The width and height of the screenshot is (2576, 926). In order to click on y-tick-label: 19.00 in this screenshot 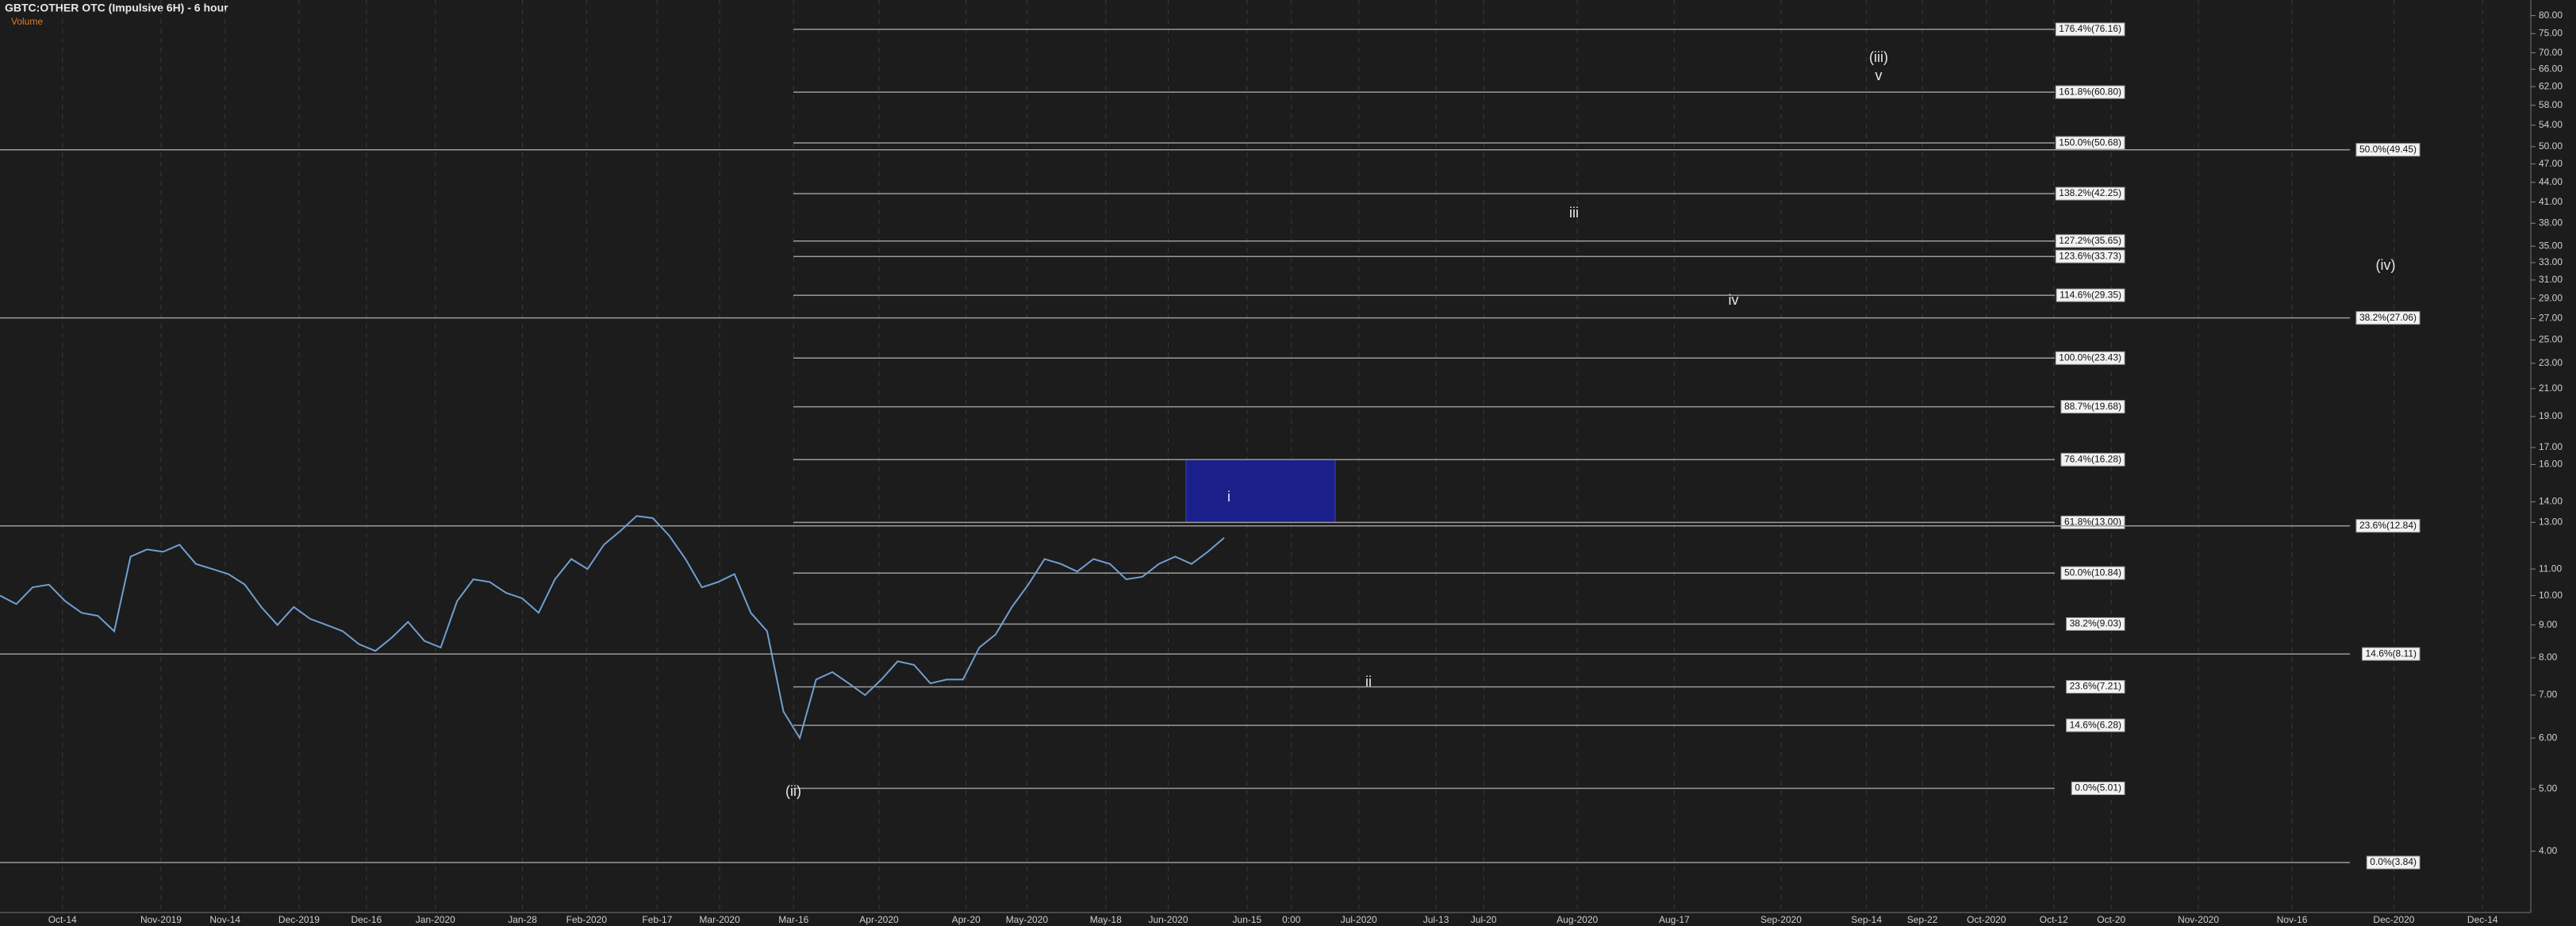, I will do `click(2551, 416)`.